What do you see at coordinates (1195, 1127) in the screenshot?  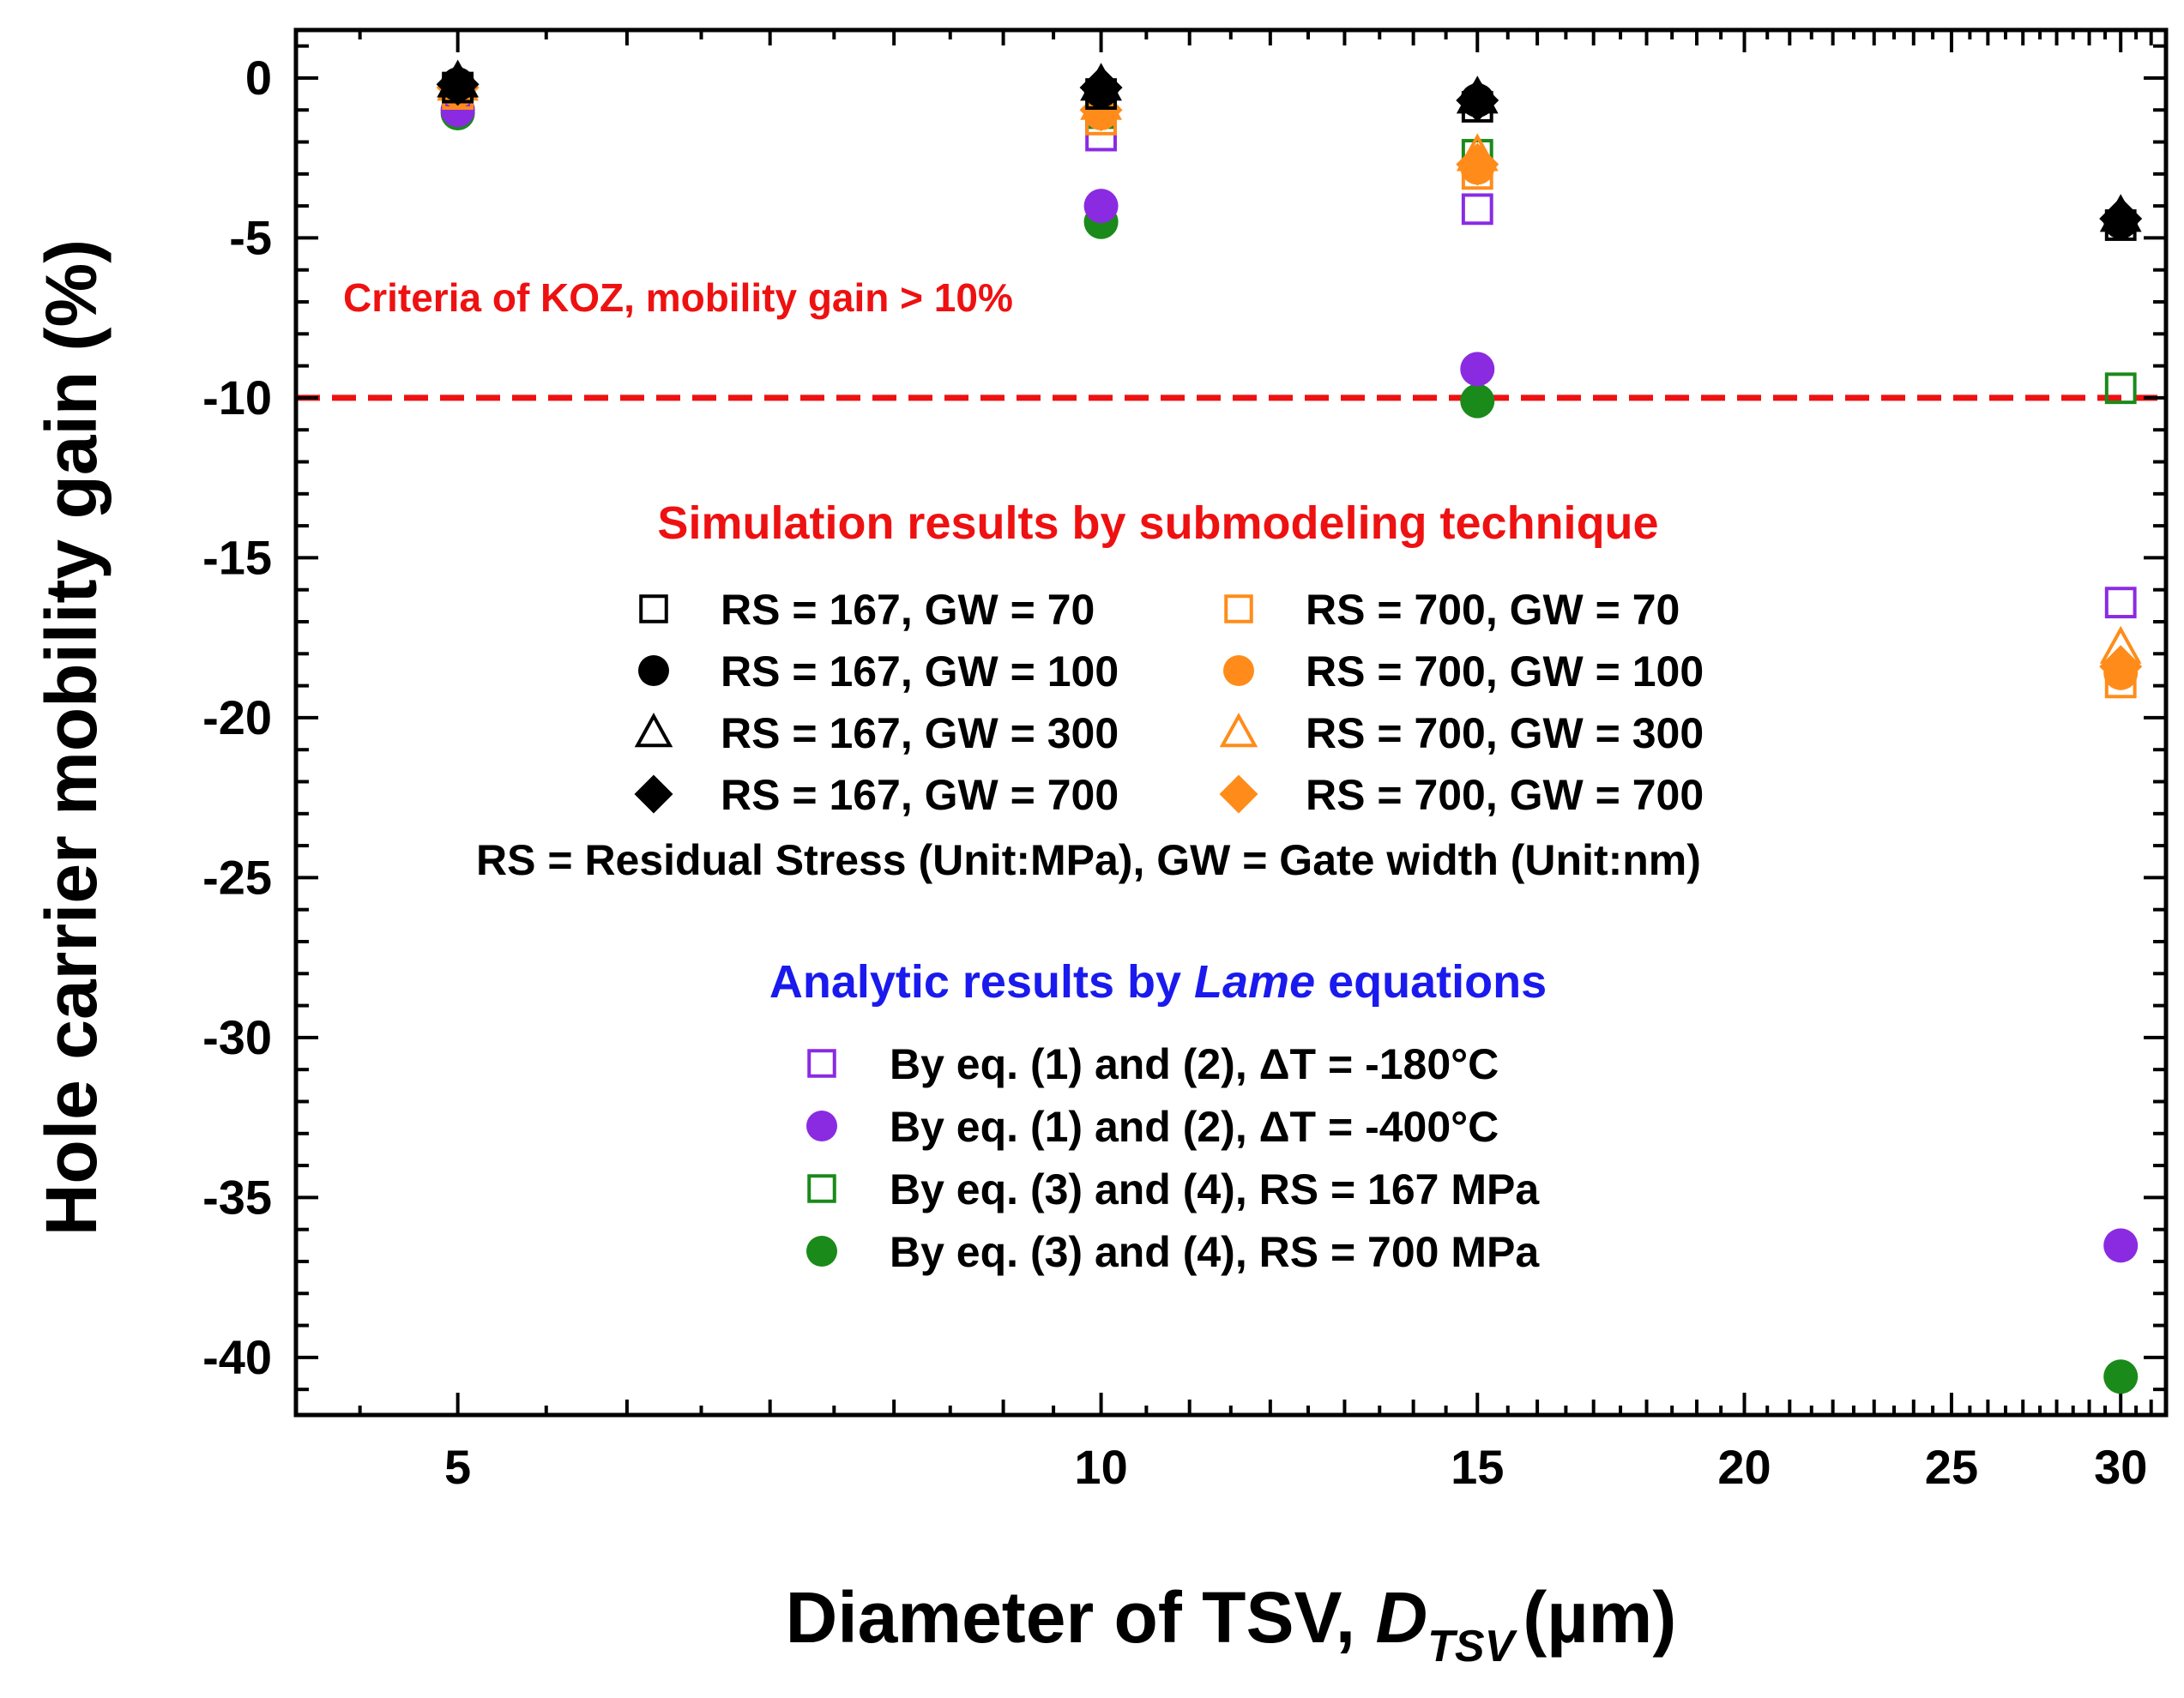 I see `legend-label: By eq. (1) and (2), ΔT = -400°C` at bounding box center [1195, 1127].